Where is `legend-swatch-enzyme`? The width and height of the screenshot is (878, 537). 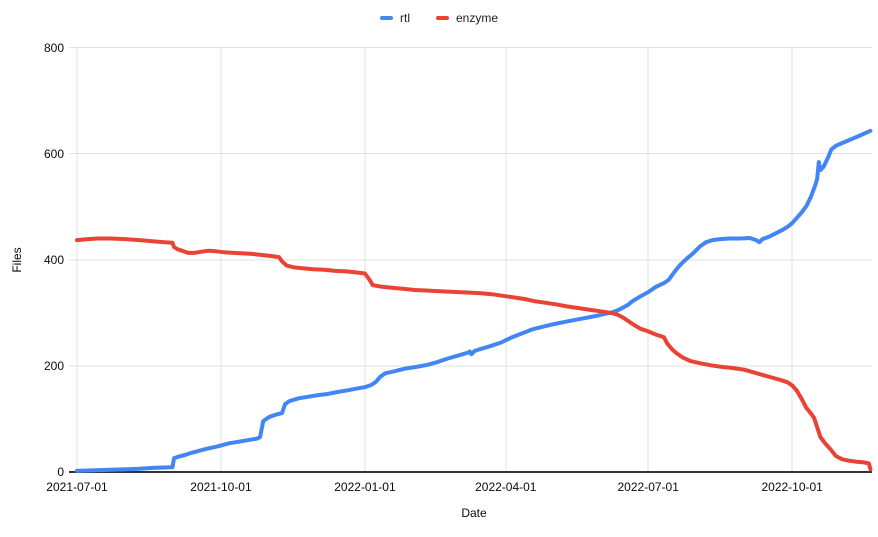
legend-swatch-enzyme is located at coordinates (442, 18).